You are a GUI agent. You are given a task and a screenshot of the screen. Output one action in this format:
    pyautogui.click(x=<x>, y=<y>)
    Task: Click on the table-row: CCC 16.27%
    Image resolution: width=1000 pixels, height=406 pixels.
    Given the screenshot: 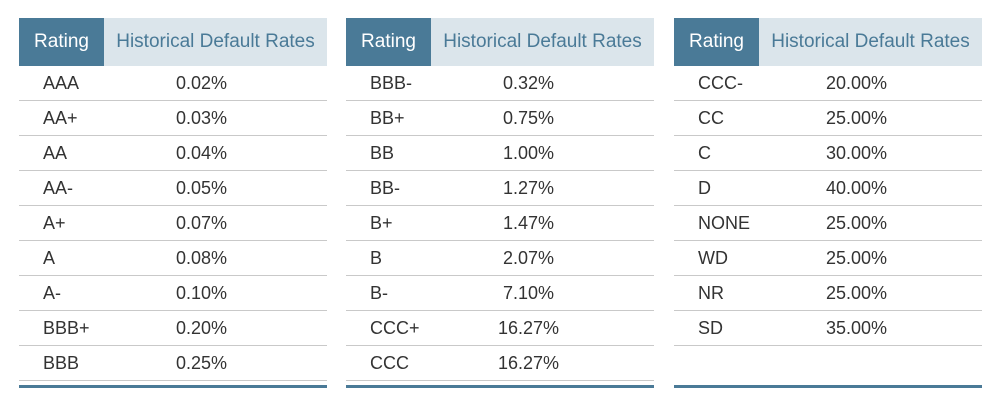 What is the action you would take?
    pyautogui.click(x=500, y=363)
    